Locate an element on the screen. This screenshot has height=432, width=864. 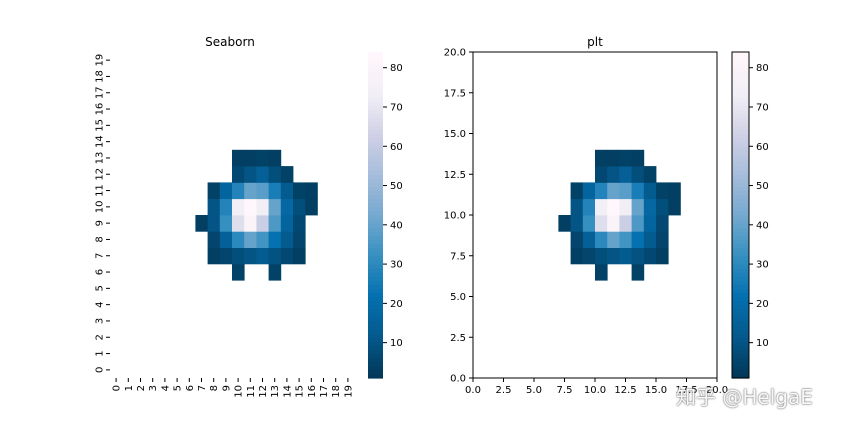
seaborn-colorbar-tick-label: 30 is located at coordinates (396, 265).